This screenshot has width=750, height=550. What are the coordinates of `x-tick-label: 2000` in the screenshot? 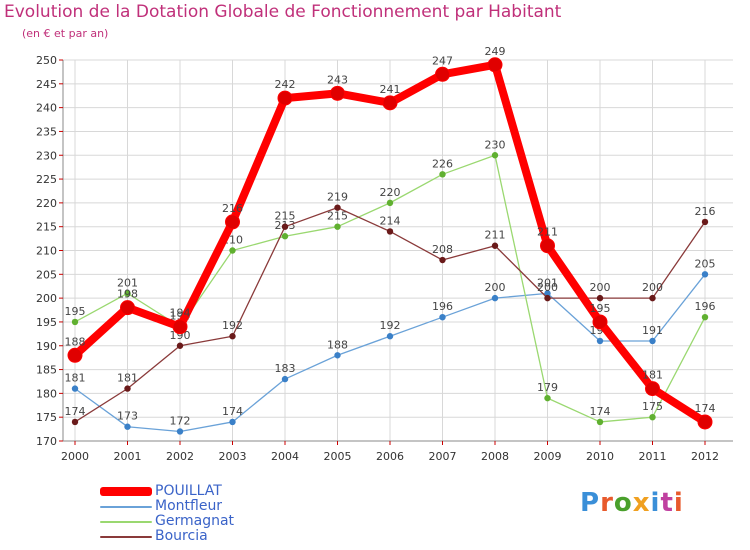 It's located at (75, 456).